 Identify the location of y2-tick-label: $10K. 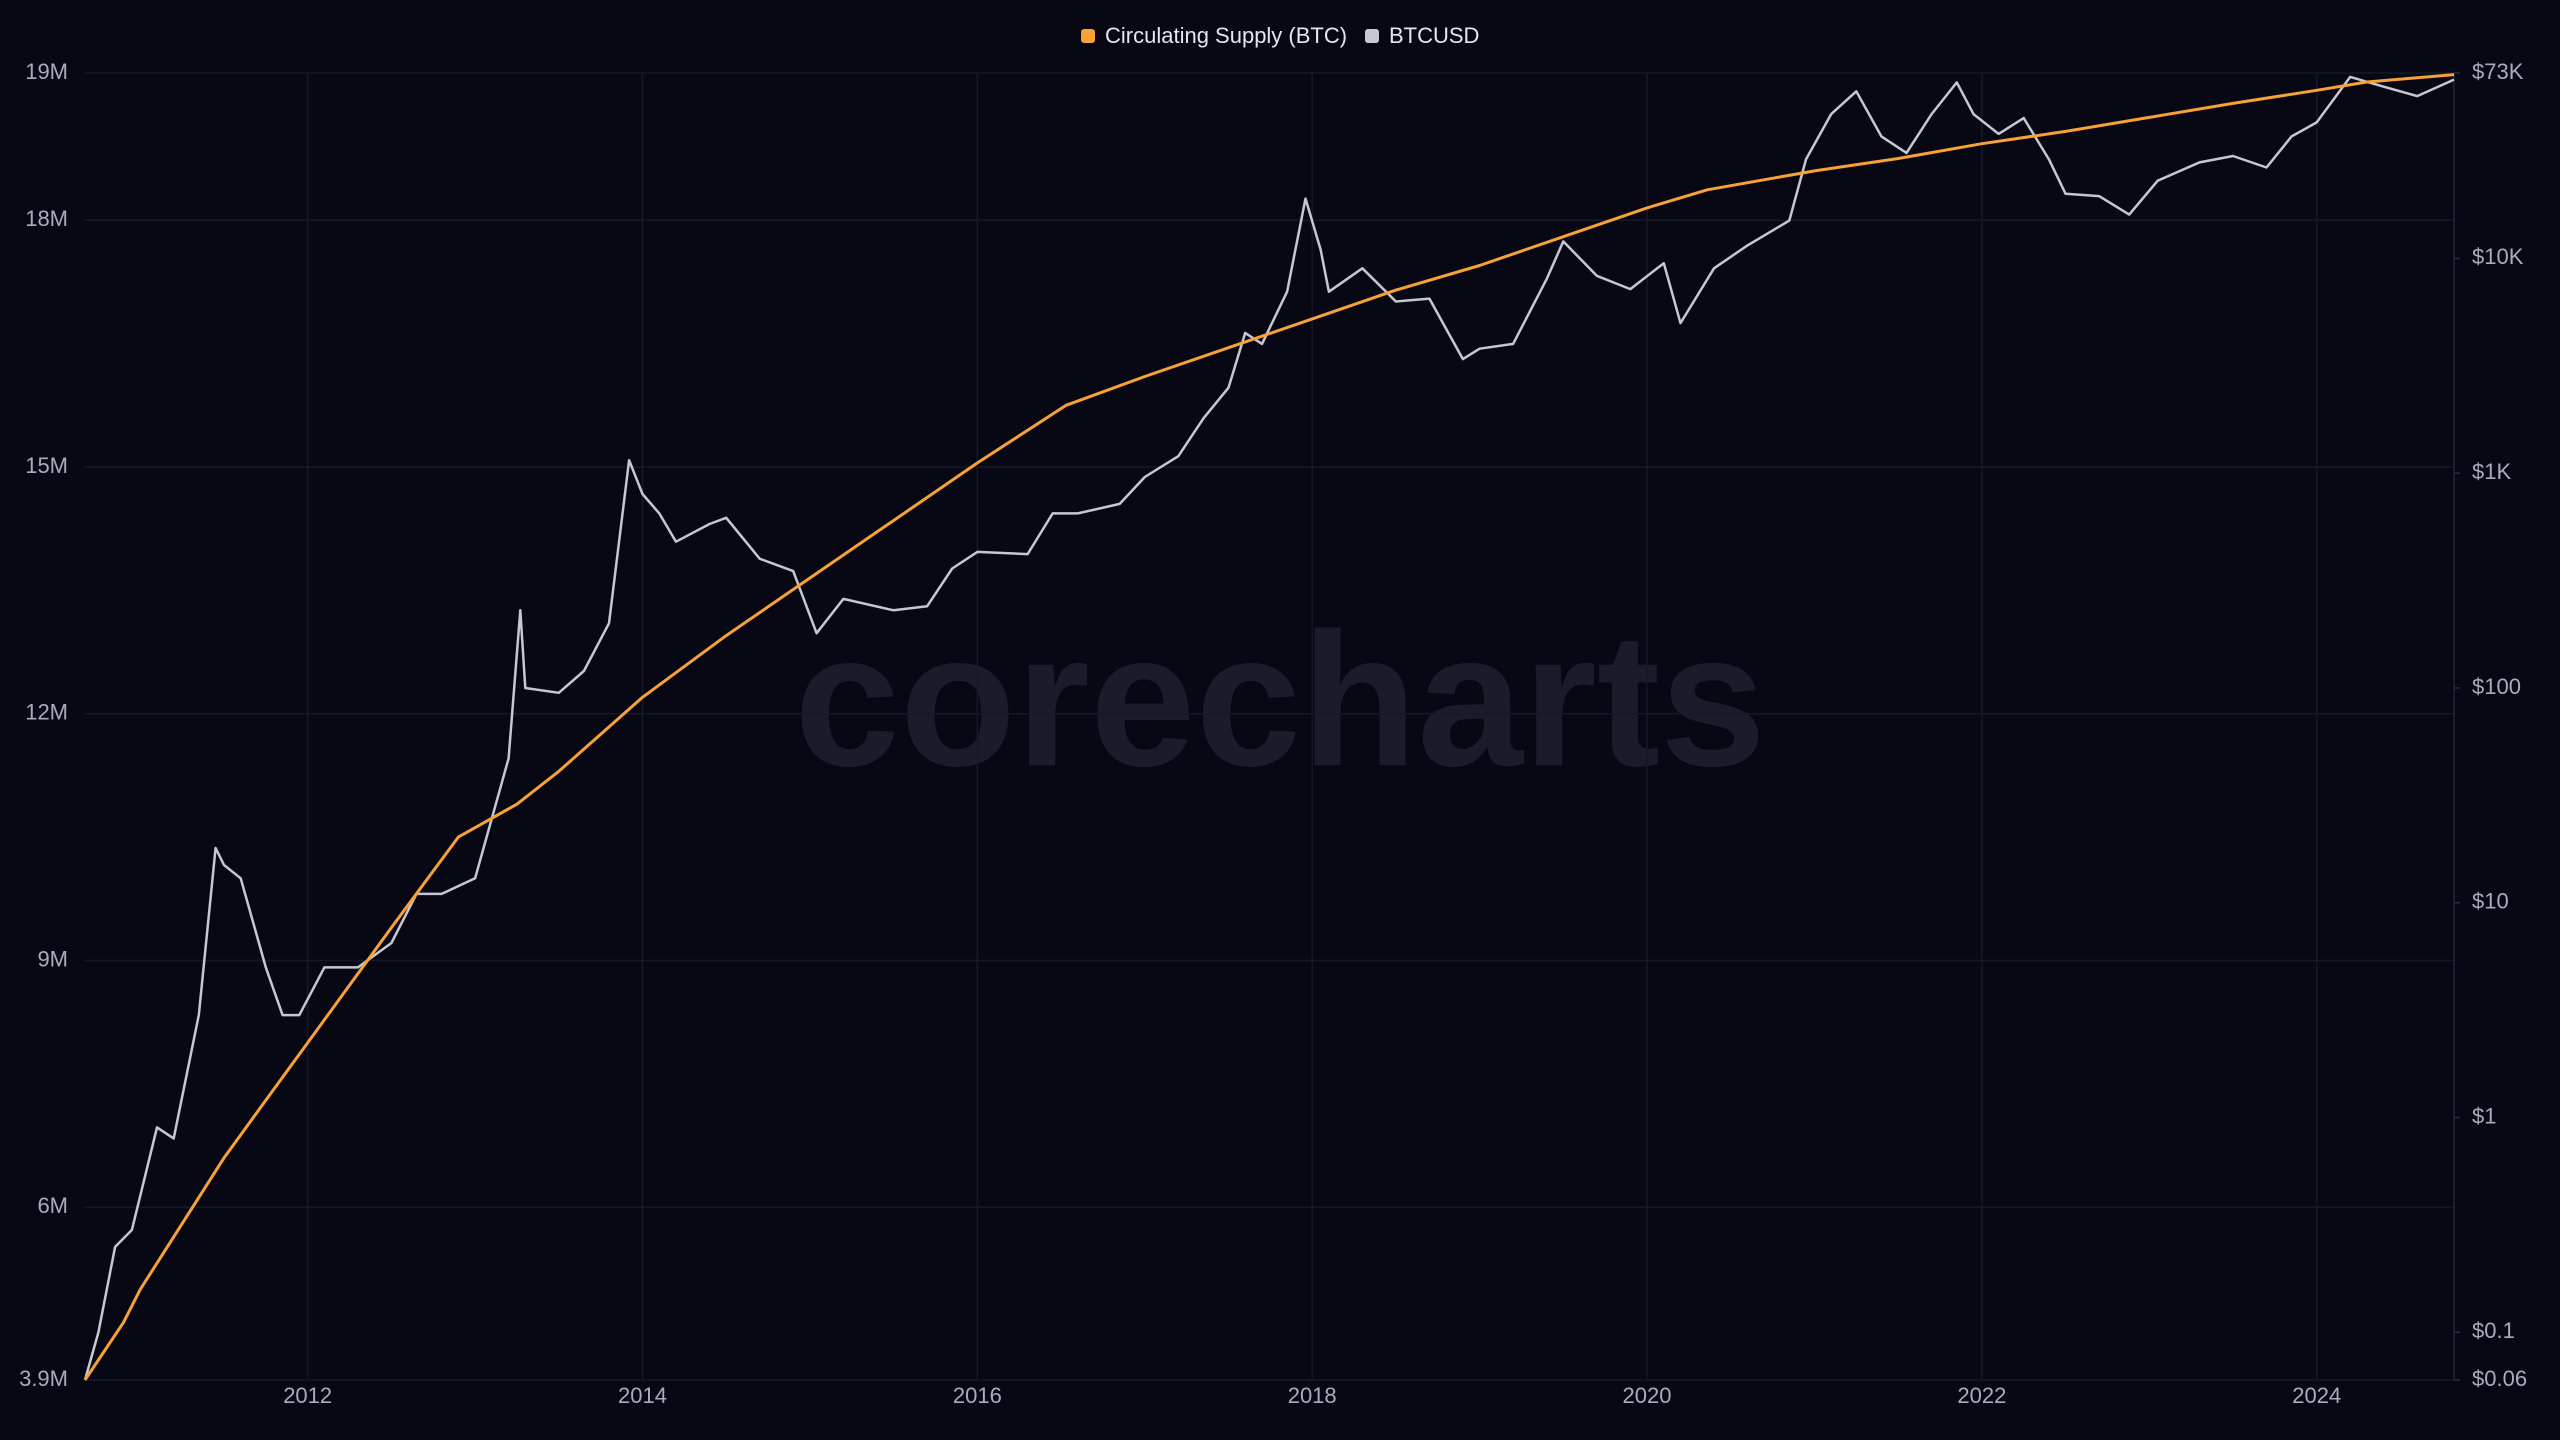
(2498, 256).